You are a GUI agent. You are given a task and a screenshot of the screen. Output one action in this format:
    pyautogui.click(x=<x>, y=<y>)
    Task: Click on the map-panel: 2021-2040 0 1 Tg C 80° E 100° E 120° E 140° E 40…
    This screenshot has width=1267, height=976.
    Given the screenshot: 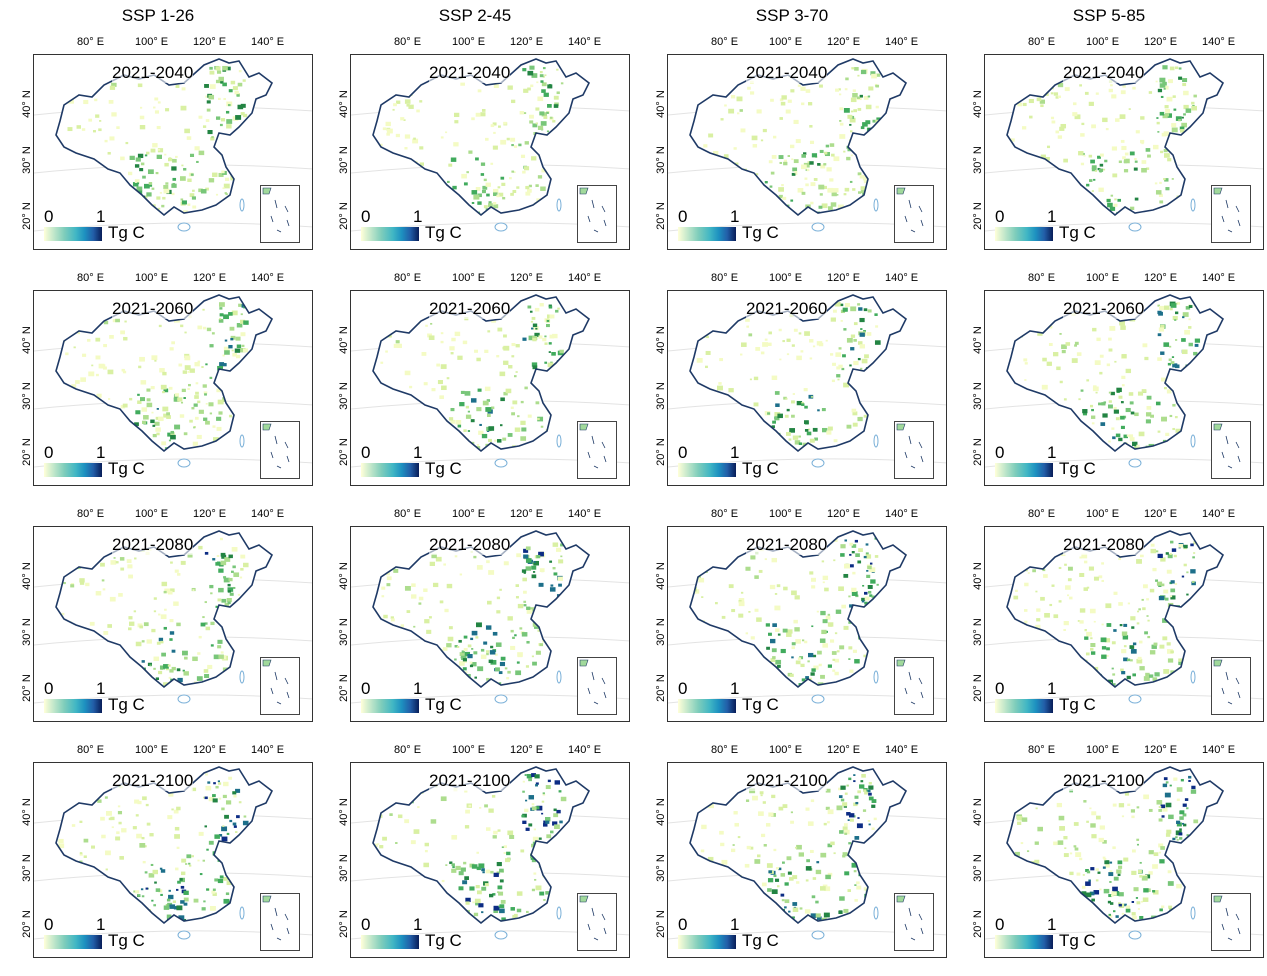 What is the action you would take?
    pyautogui.click(x=167, y=143)
    